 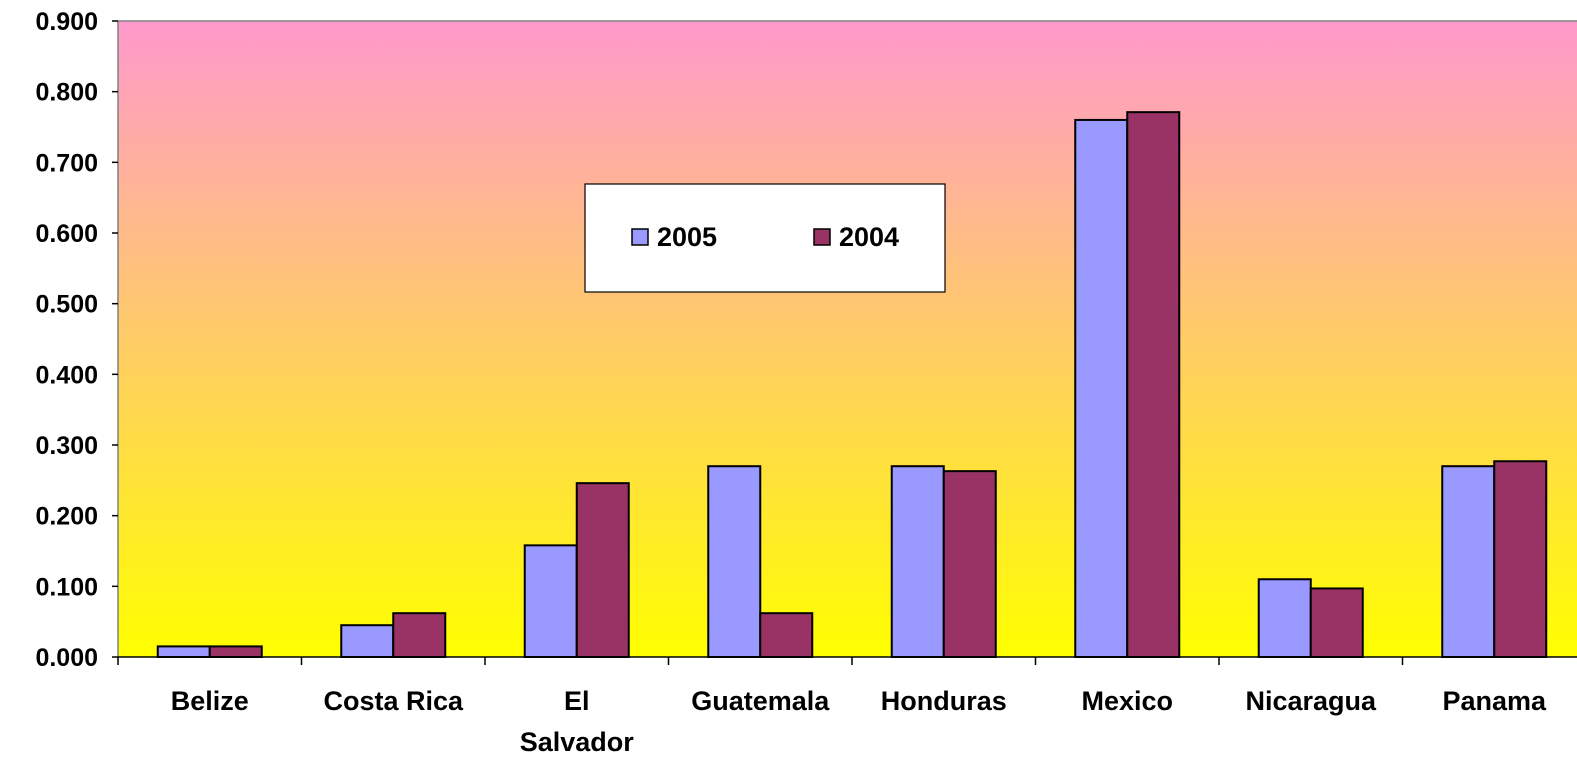 What do you see at coordinates (1494, 701) in the screenshot?
I see `x-category-label: Panama` at bounding box center [1494, 701].